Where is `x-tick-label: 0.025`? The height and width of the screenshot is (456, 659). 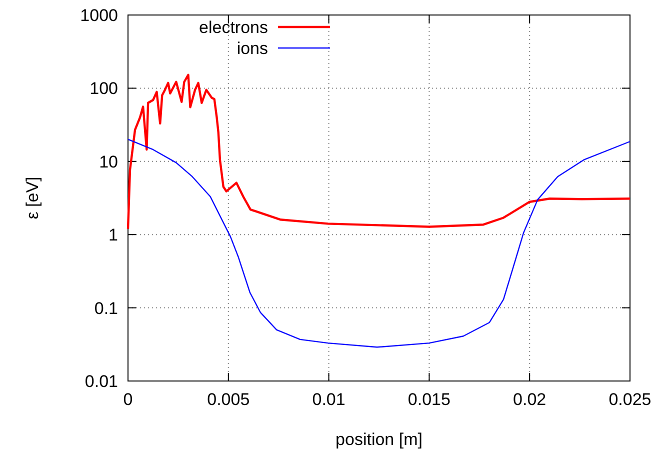
x-tick-label: 0.025 is located at coordinates (630, 399).